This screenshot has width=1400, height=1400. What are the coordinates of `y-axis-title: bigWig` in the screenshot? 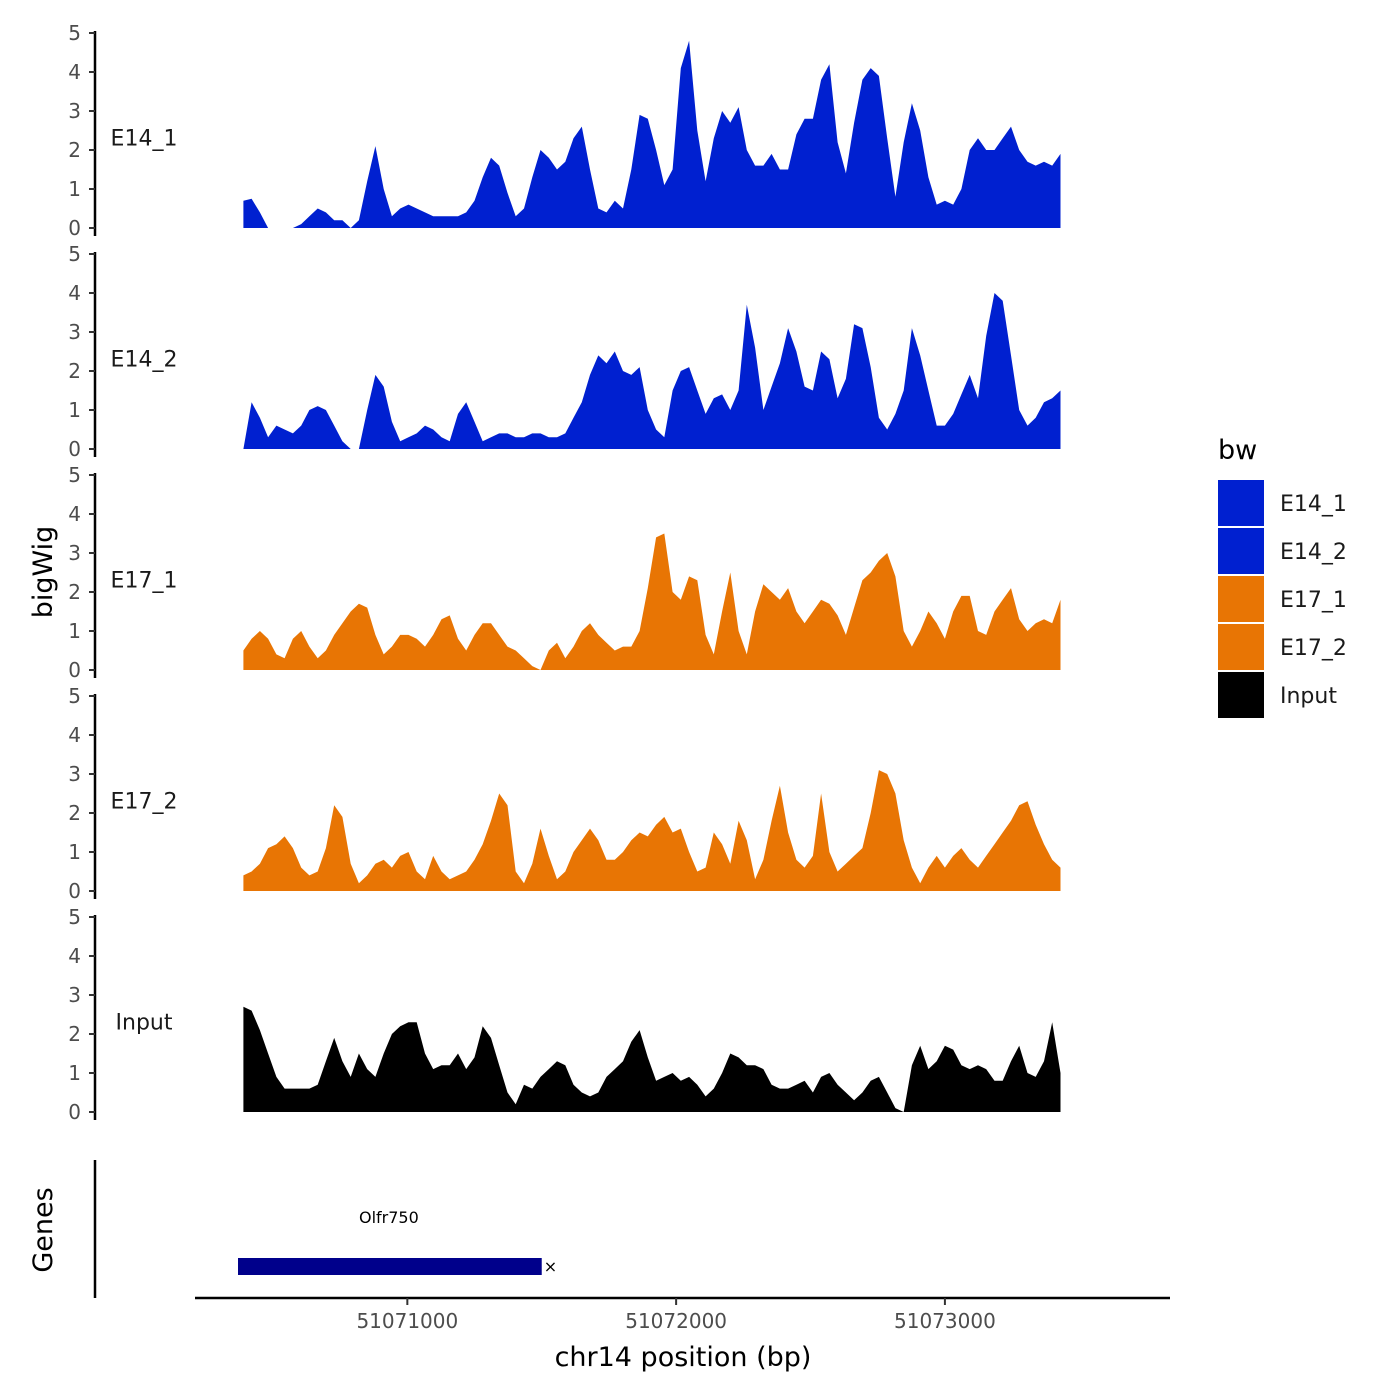 It's located at (43, 572).